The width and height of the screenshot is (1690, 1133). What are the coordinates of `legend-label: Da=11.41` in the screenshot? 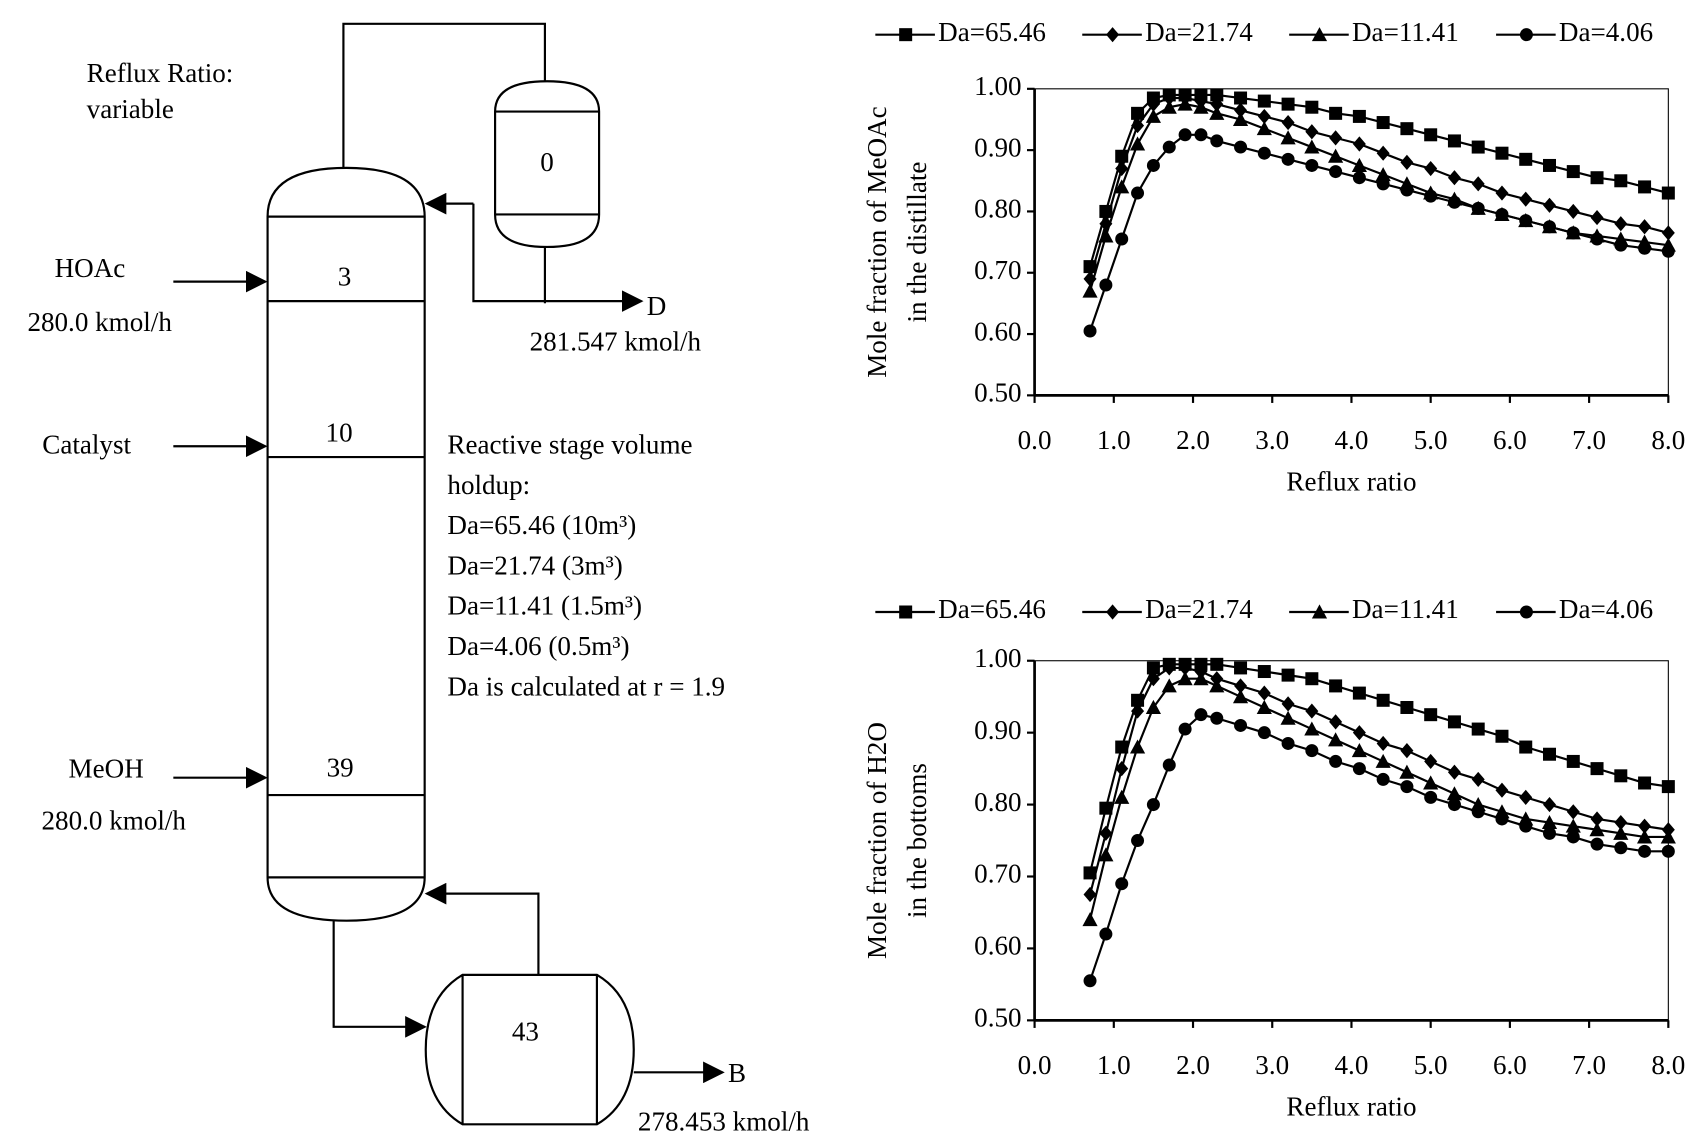 It's located at (1405, 609).